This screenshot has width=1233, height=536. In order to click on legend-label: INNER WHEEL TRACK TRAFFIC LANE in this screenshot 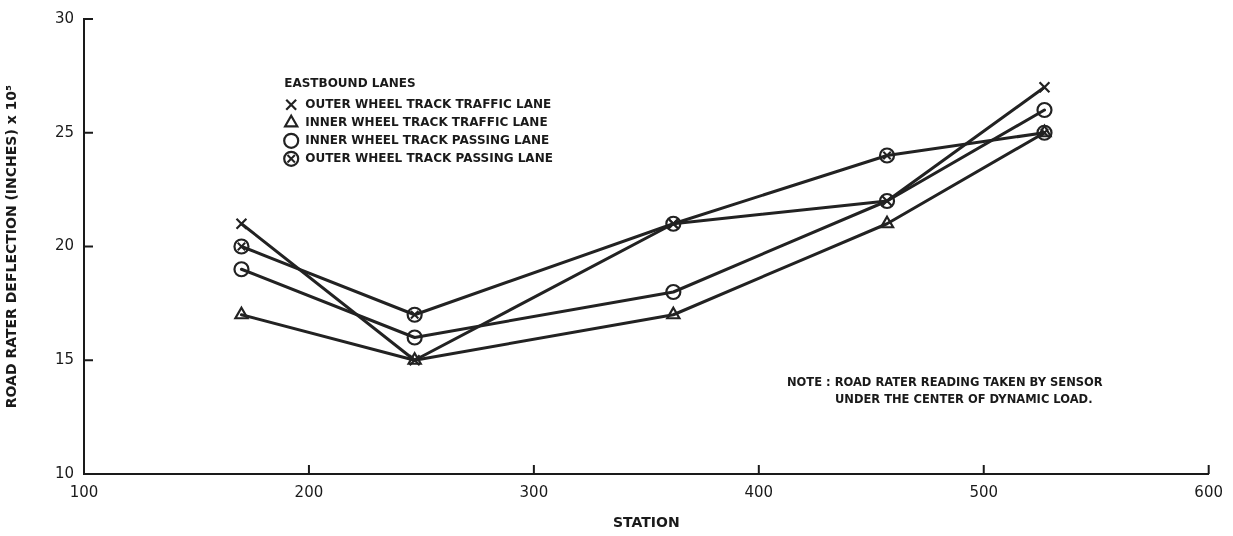, I will do `click(426, 121)`.